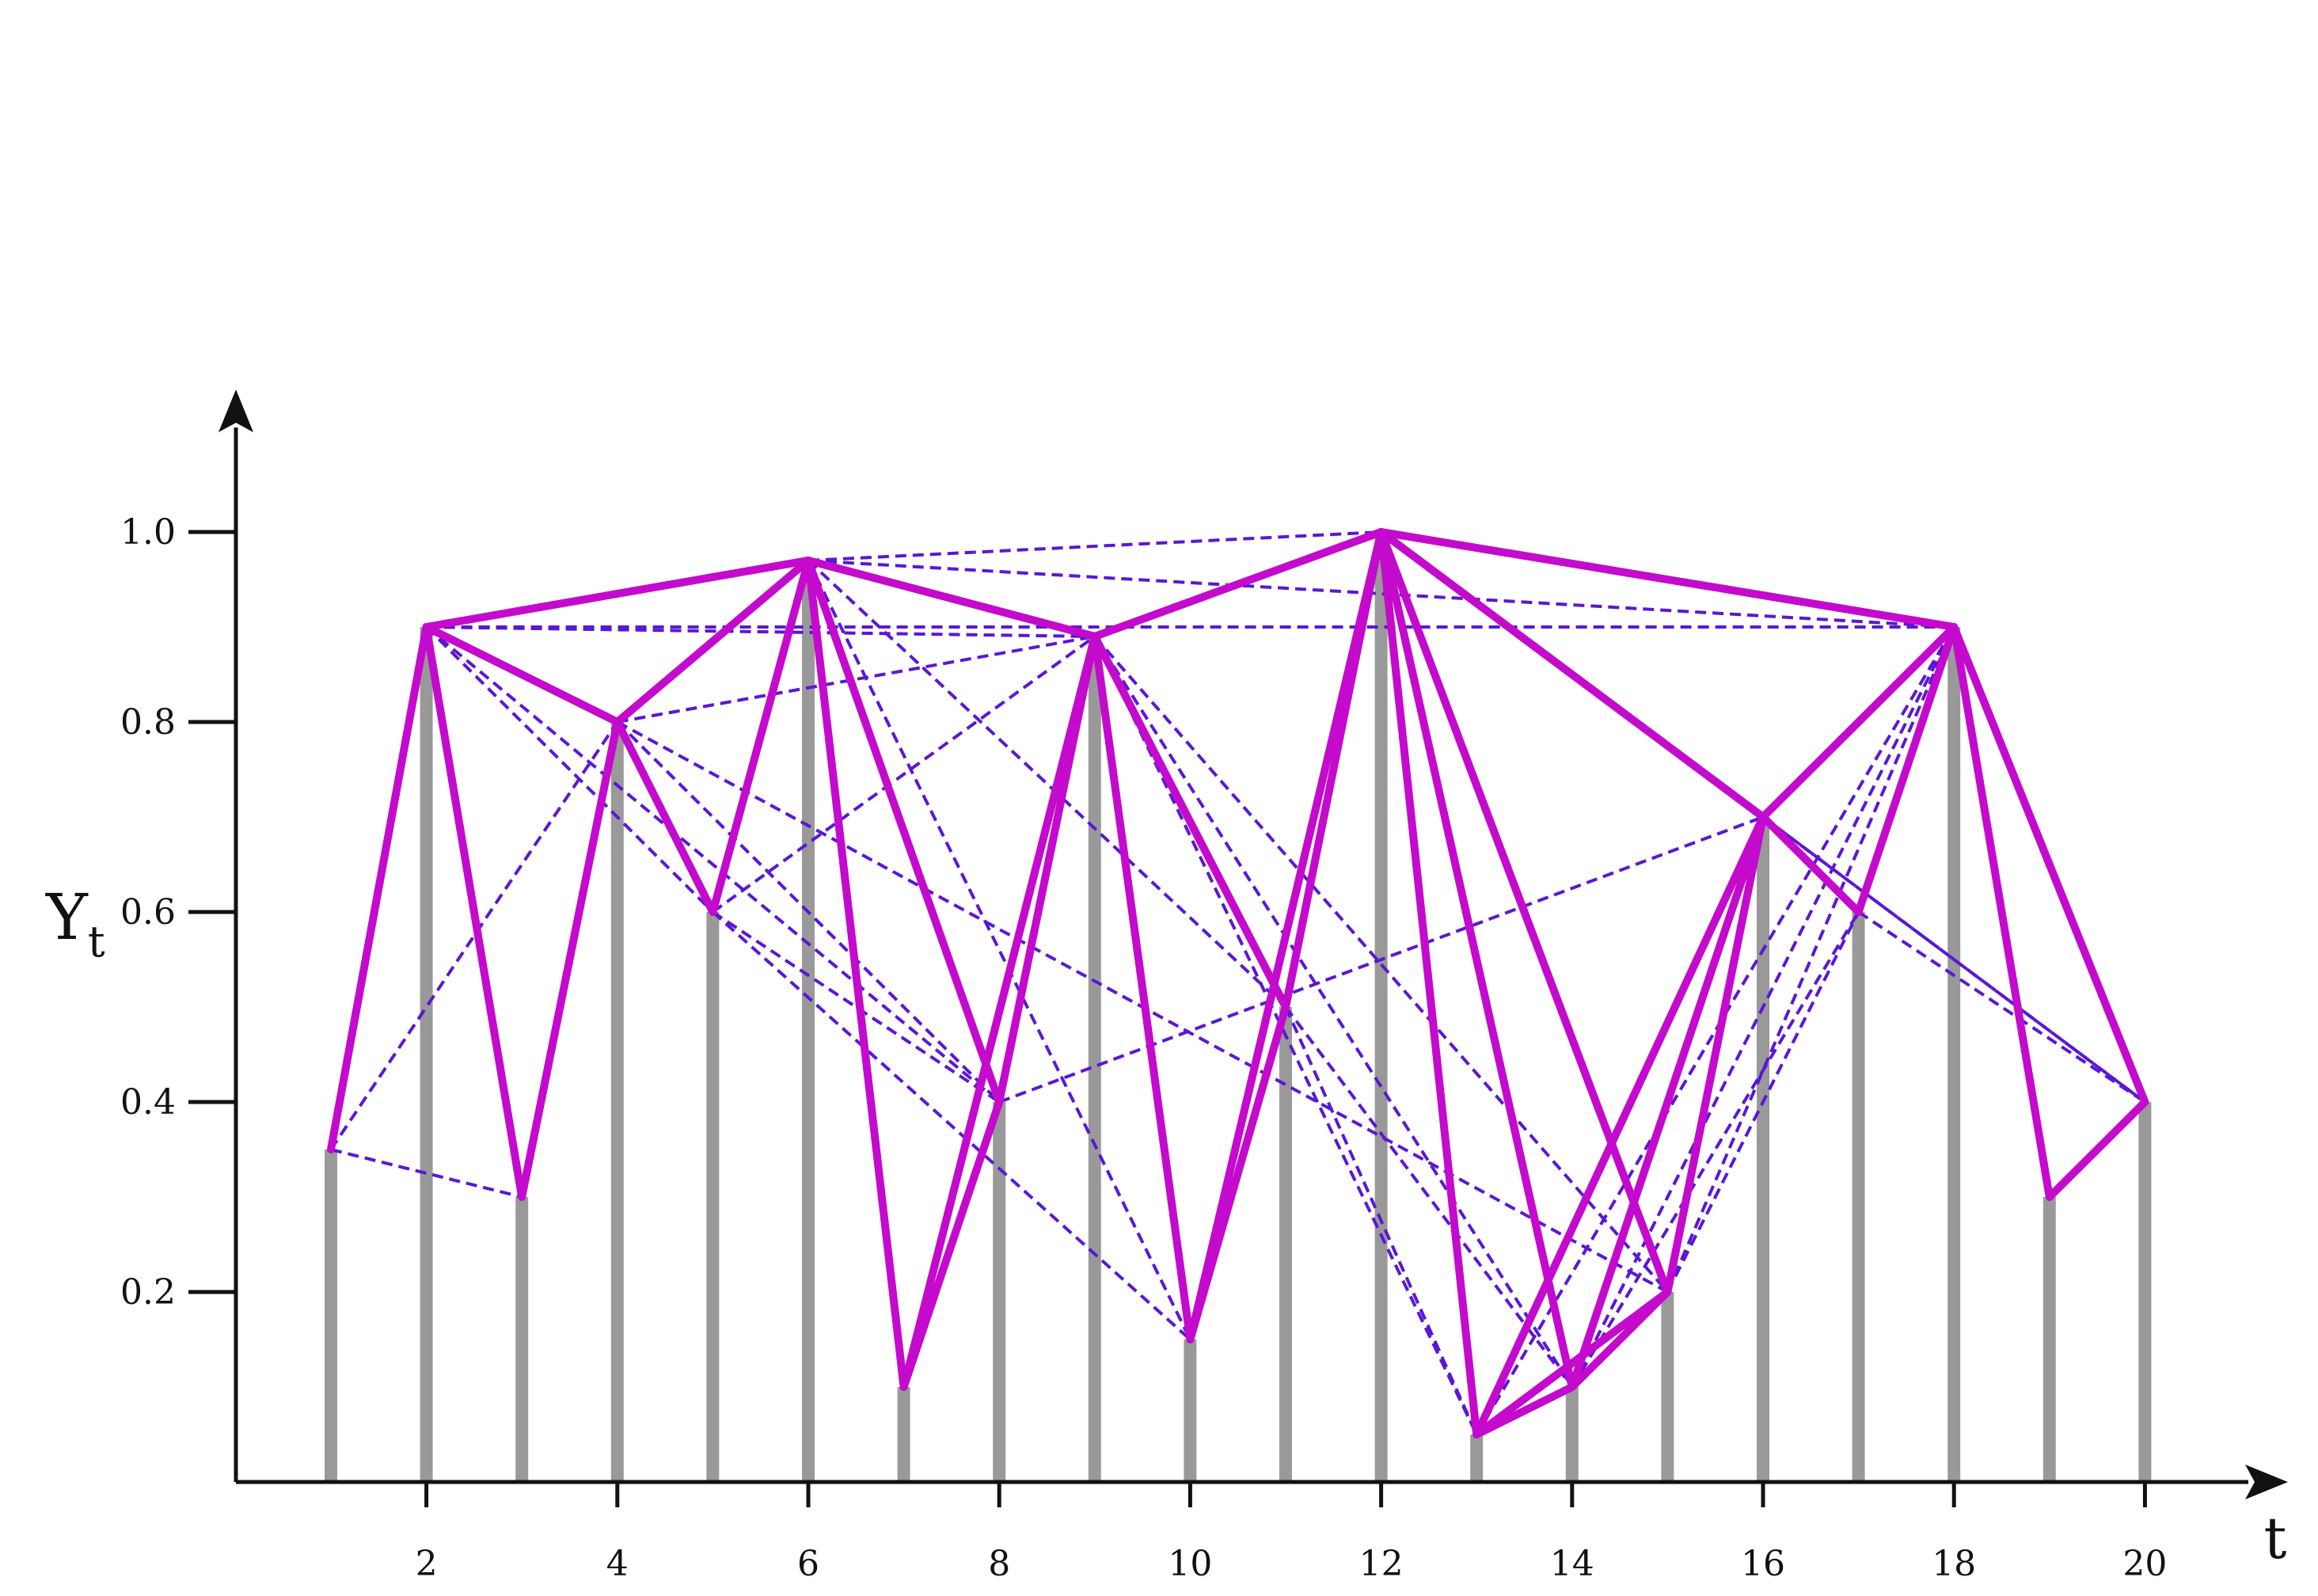  What do you see at coordinates (427, 1564) in the screenshot?
I see `x-tick-label-2: 2` at bounding box center [427, 1564].